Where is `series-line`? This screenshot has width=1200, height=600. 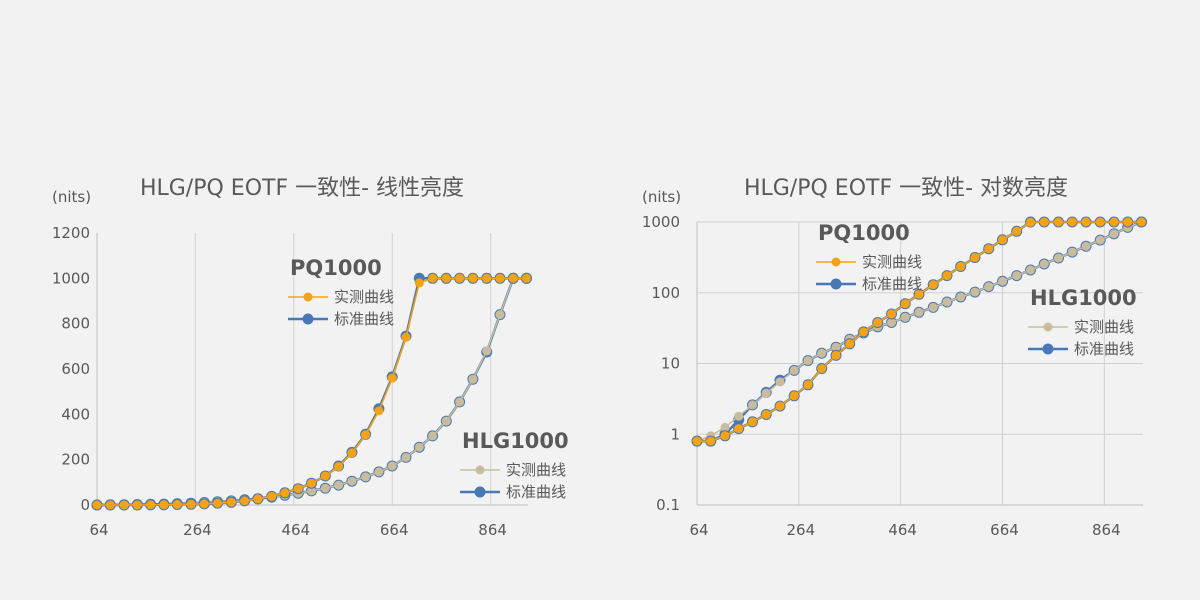 series-line is located at coordinates (311, 391).